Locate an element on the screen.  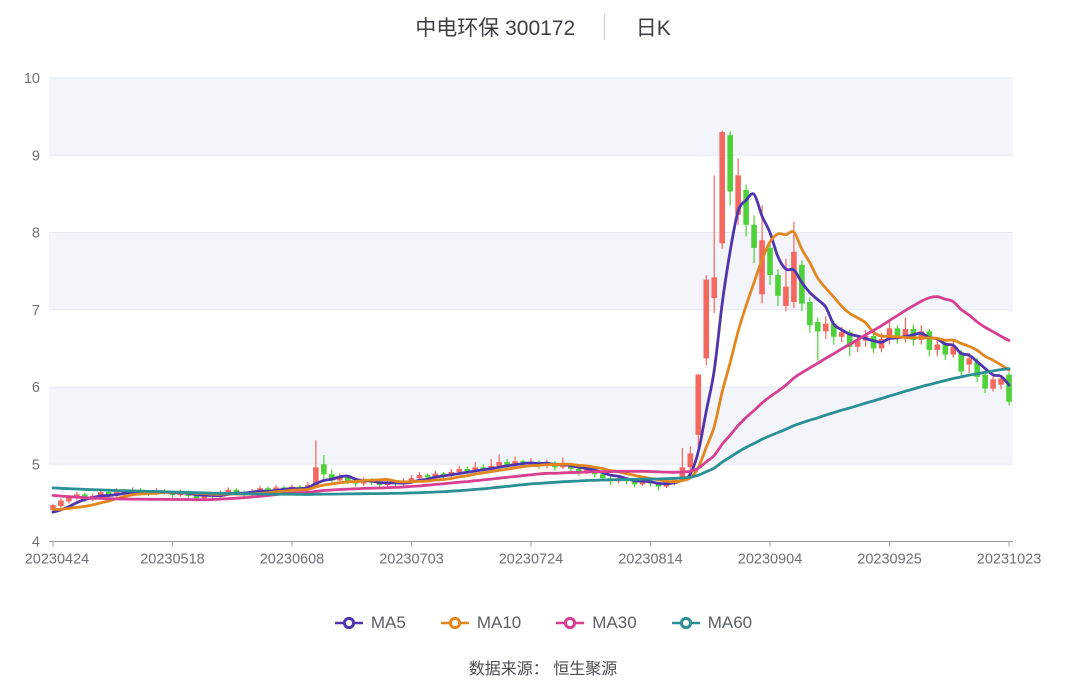
legend-ma5-icon is located at coordinates (348, 623).